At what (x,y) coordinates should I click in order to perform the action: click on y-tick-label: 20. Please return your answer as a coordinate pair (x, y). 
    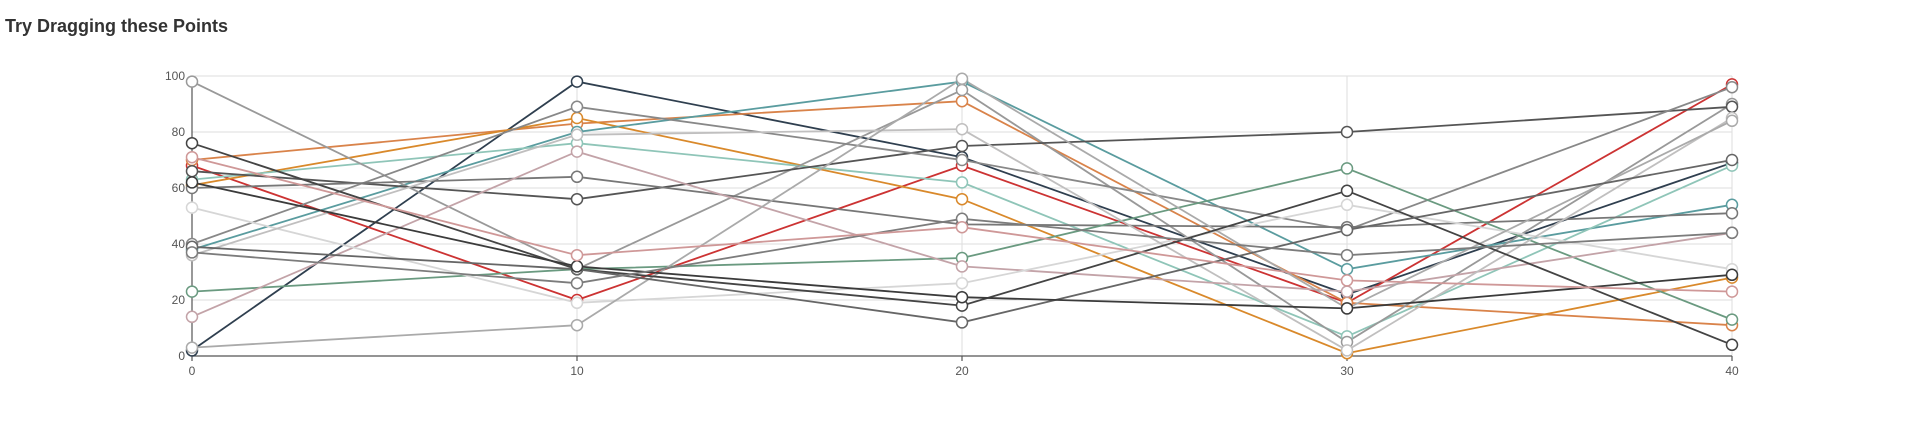
    Looking at the image, I should click on (179, 300).